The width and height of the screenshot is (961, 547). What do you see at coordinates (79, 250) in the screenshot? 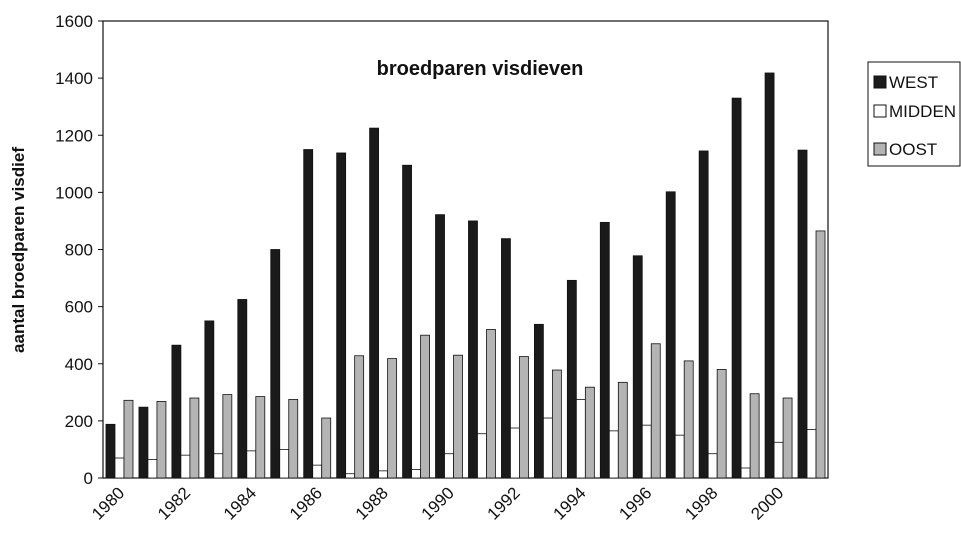
I see `y-tick-label: 800` at bounding box center [79, 250].